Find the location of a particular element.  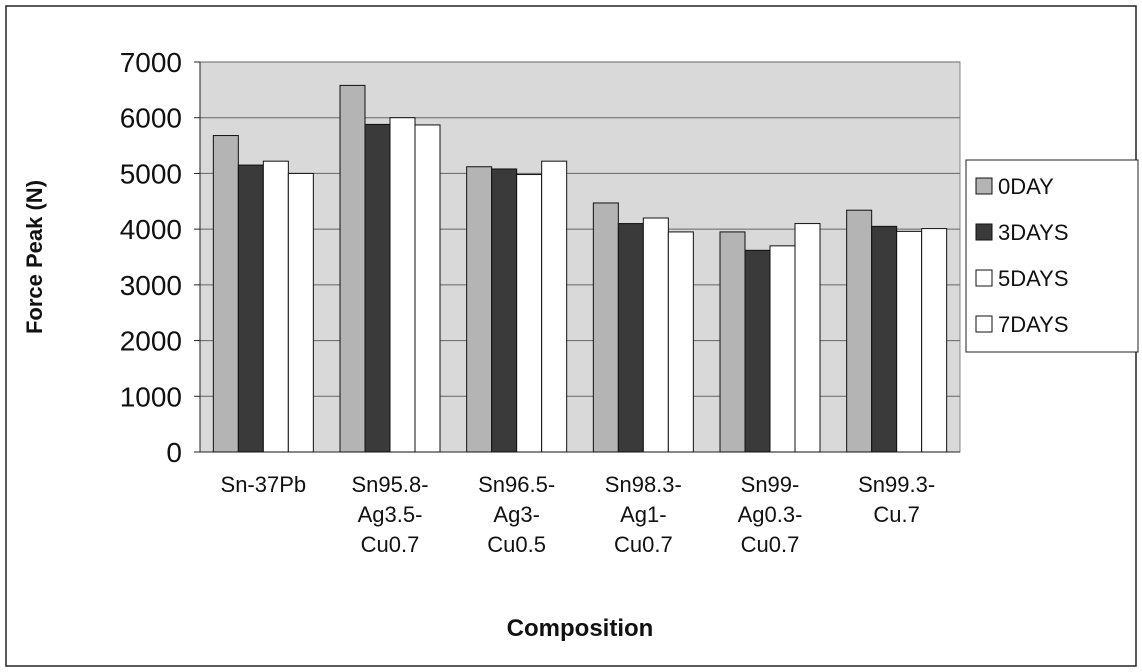

x-tick-label-line: Ag1- is located at coordinates (643, 514).